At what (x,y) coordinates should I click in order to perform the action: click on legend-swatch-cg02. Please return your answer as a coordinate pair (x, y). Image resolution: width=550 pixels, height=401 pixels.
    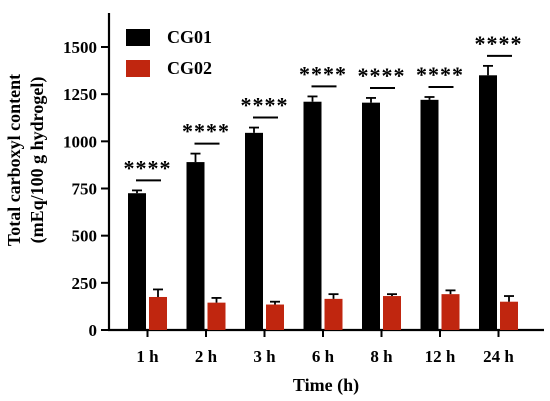
    Looking at the image, I should click on (138, 68).